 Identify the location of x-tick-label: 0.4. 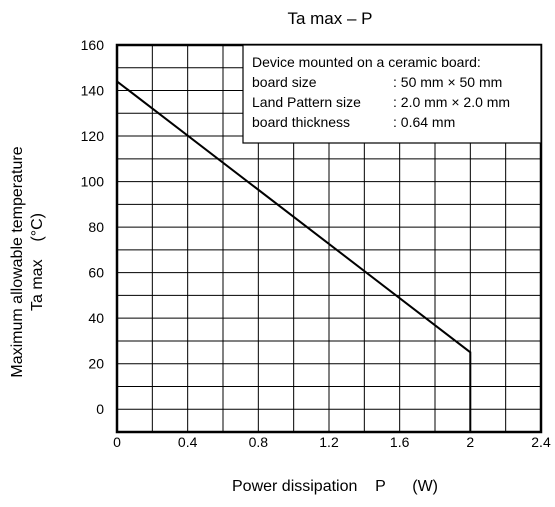
(188, 442).